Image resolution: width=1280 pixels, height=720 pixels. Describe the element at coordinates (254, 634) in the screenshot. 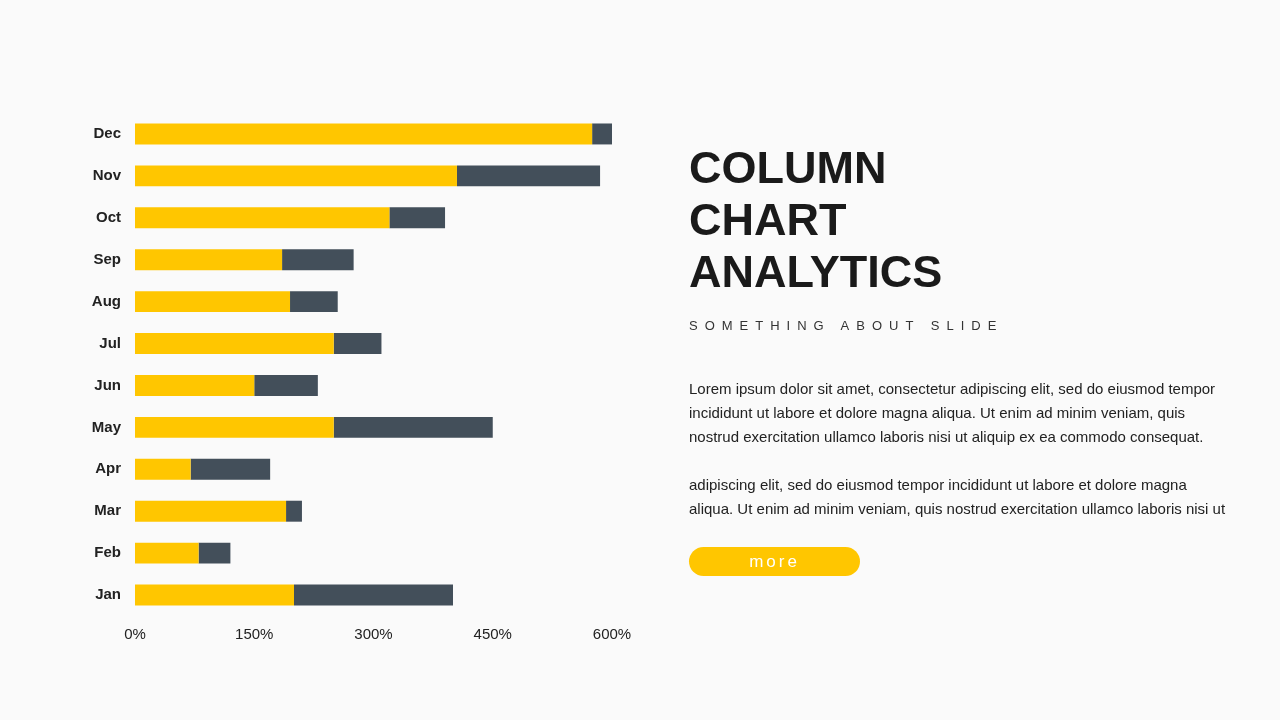

I see `x-tick-label: 150%` at that location.